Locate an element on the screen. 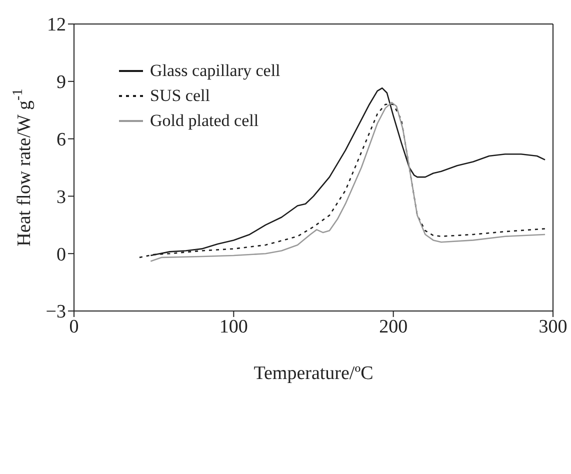  x-tick-label: 100 is located at coordinates (233, 327).